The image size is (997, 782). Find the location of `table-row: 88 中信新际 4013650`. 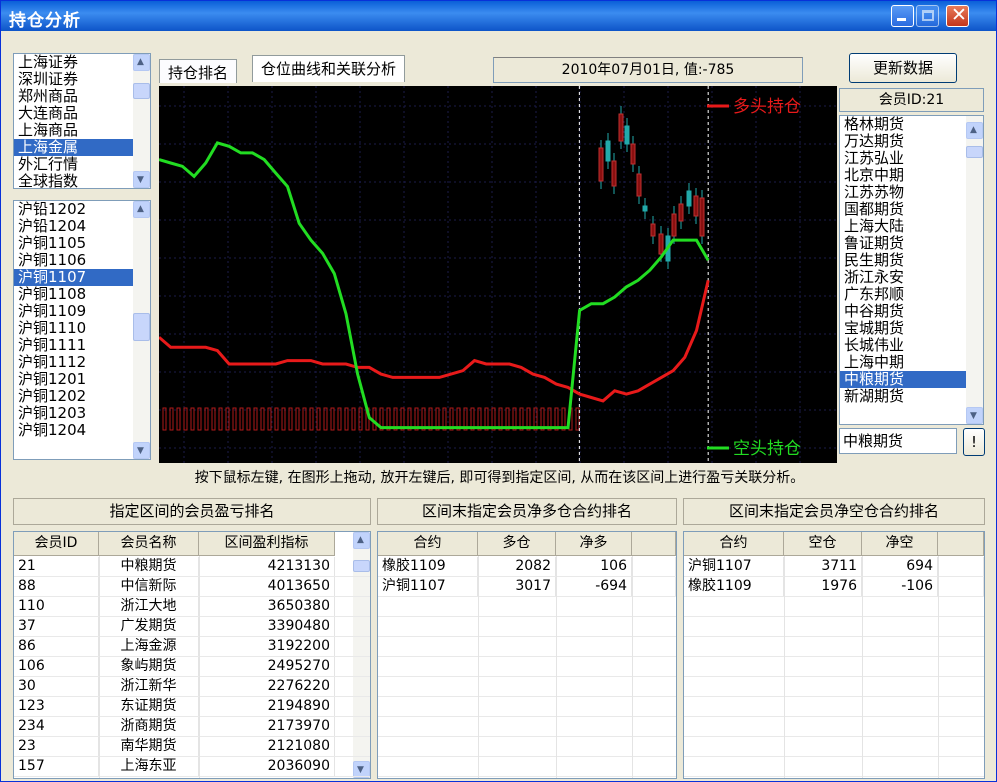

table-row: 88 中信新际 4013650 is located at coordinates (174, 586).